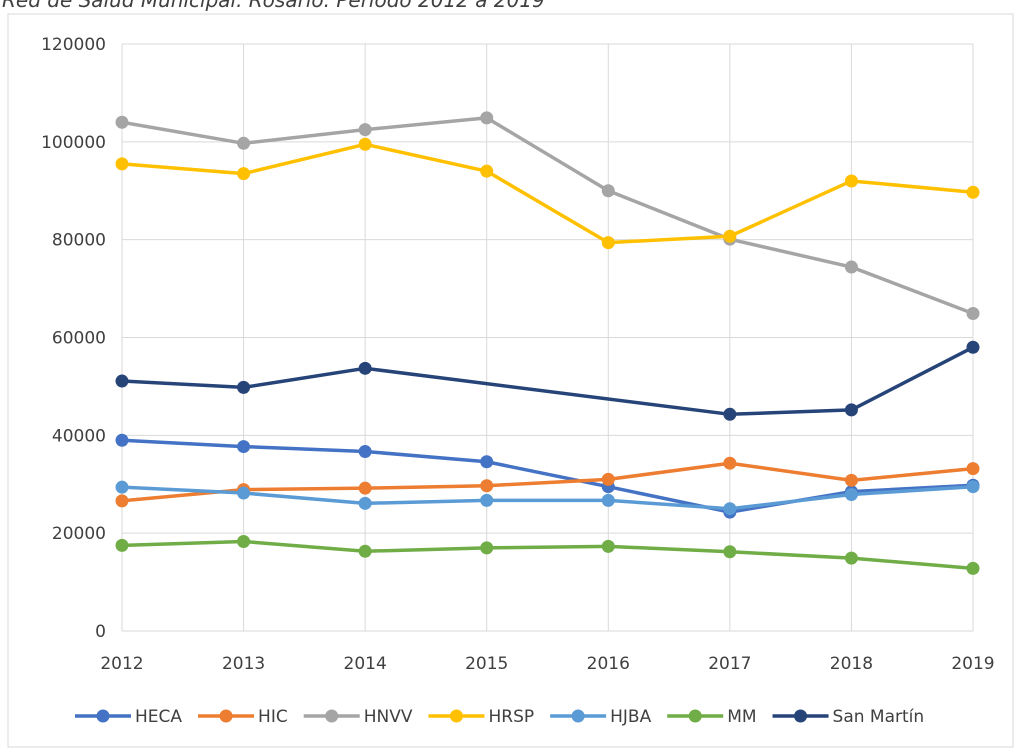  Describe the element at coordinates (547, 391) in the screenshot. I see `gap-connector` at that location.